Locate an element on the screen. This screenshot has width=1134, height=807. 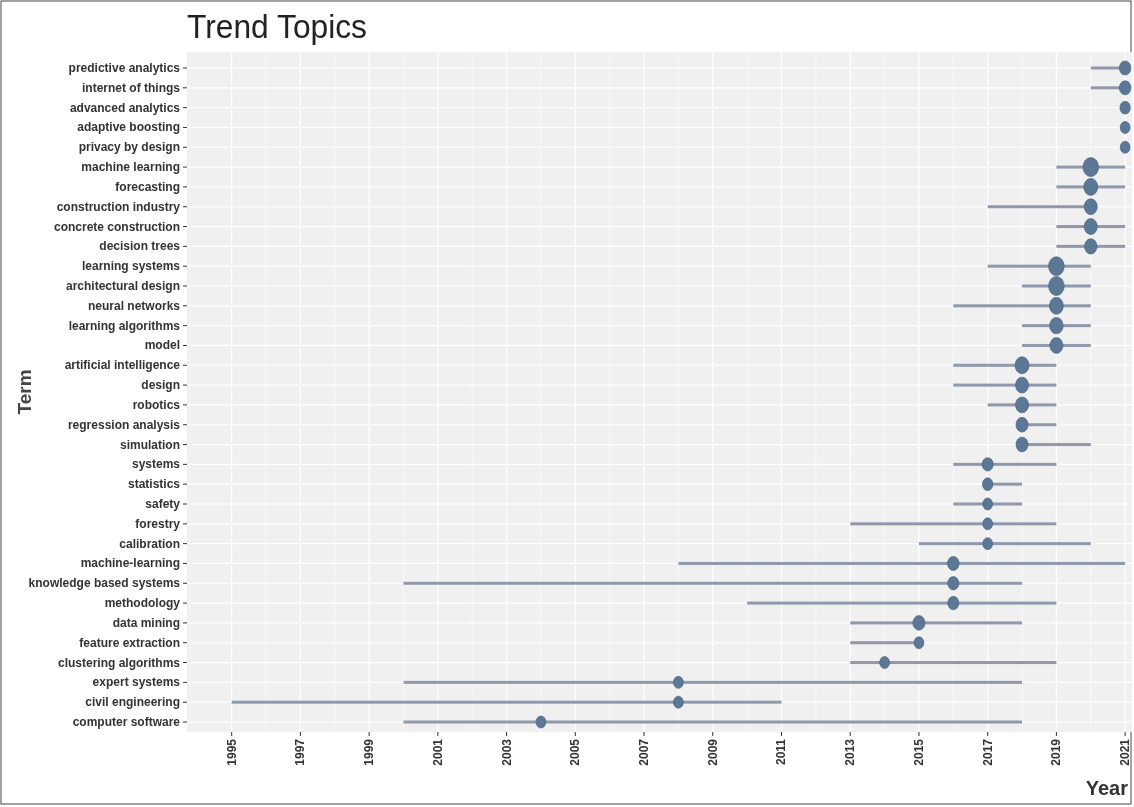
y-tick-label: architectural design is located at coordinates (122, 286).